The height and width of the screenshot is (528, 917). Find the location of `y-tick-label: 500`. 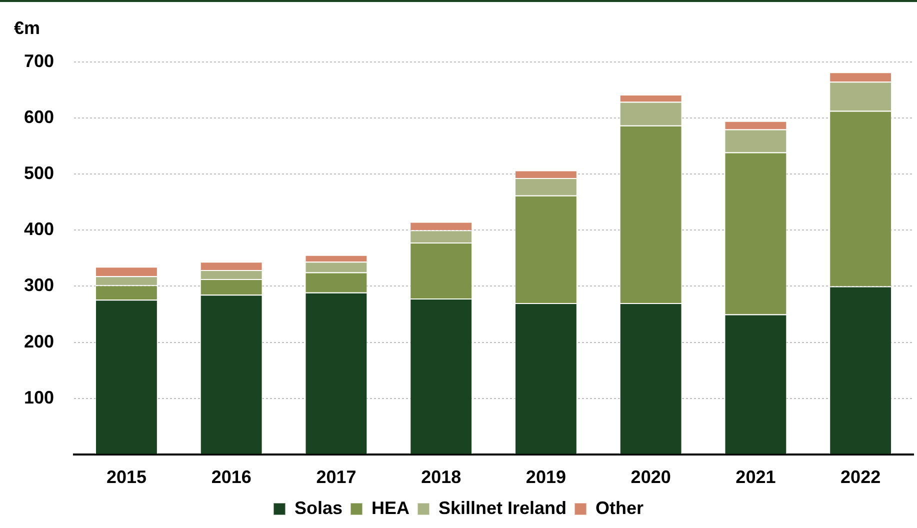

y-tick-label: 500 is located at coordinates (39, 173).